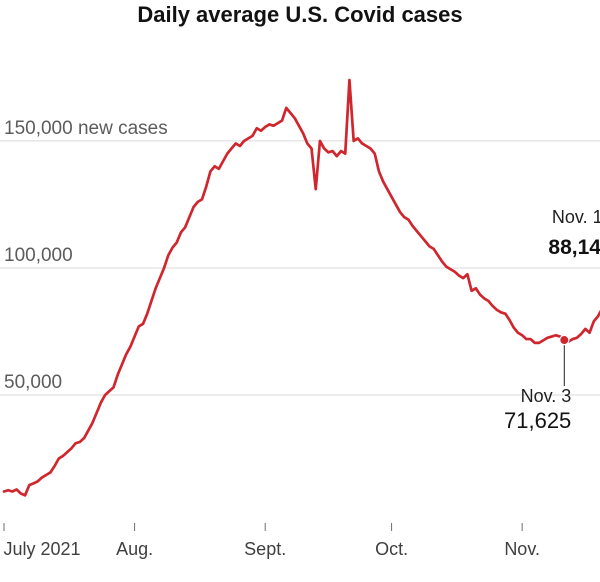  Describe the element at coordinates (38, 255) in the screenshot. I see `y-tick-label: 100,000` at that location.